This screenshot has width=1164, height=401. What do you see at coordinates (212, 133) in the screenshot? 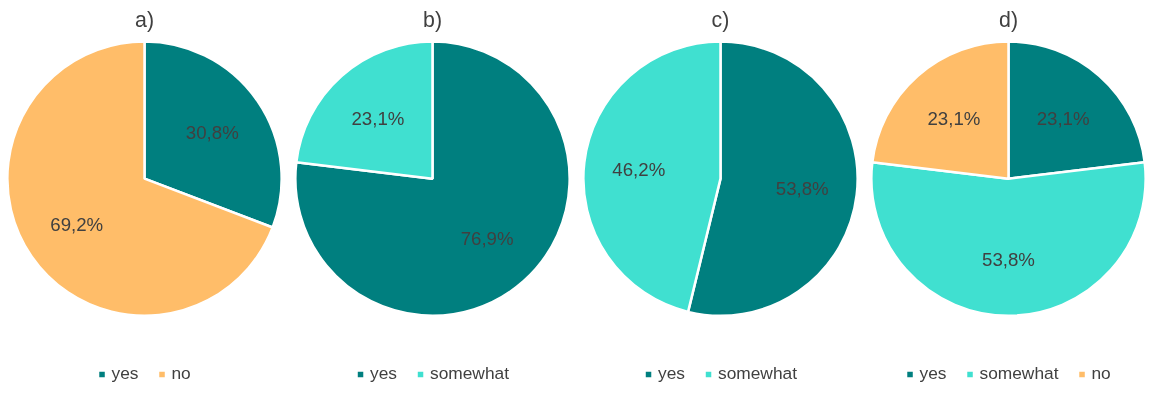
I see `data-label: 30,8%` at bounding box center [212, 133].